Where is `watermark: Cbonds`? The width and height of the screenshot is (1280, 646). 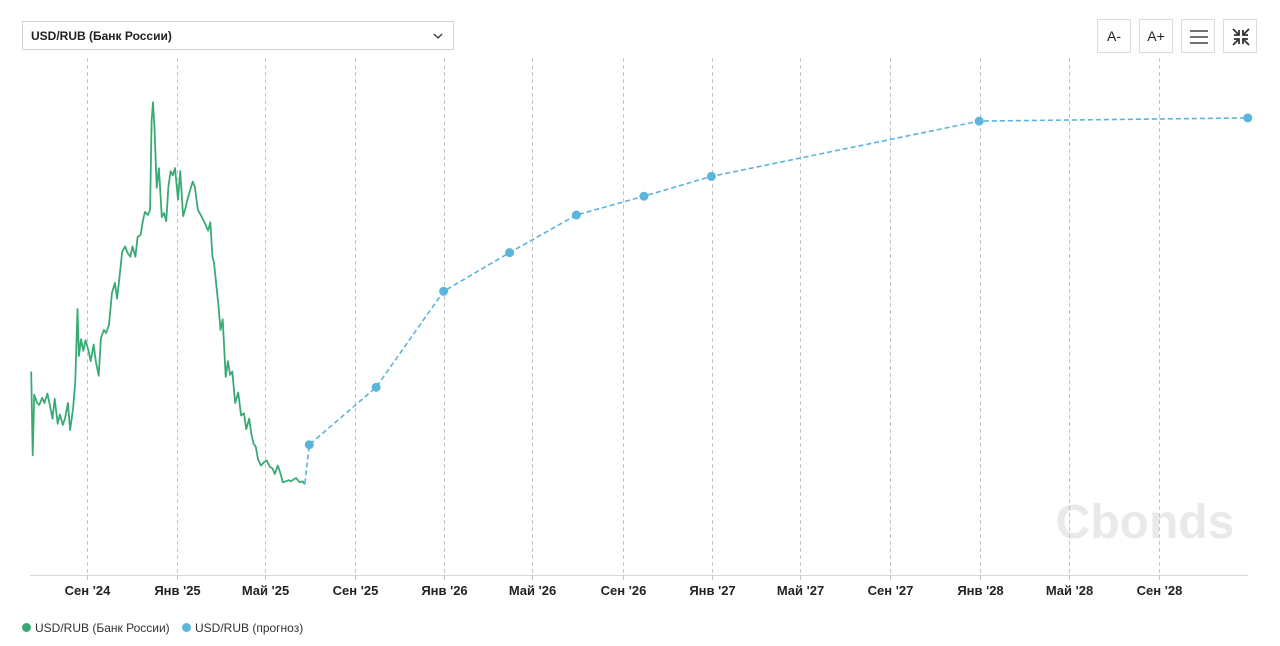 watermark: Cbonds is located at coordinates (1145, 522).